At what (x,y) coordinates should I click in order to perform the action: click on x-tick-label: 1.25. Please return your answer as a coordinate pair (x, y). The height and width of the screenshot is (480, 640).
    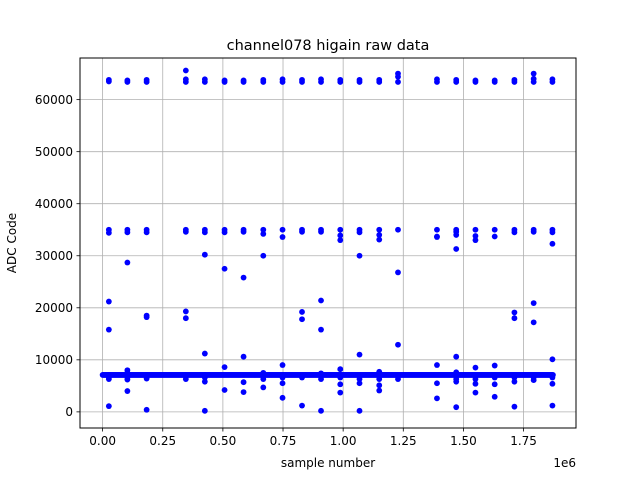
    Looking at the image, I should click on (403, 441).